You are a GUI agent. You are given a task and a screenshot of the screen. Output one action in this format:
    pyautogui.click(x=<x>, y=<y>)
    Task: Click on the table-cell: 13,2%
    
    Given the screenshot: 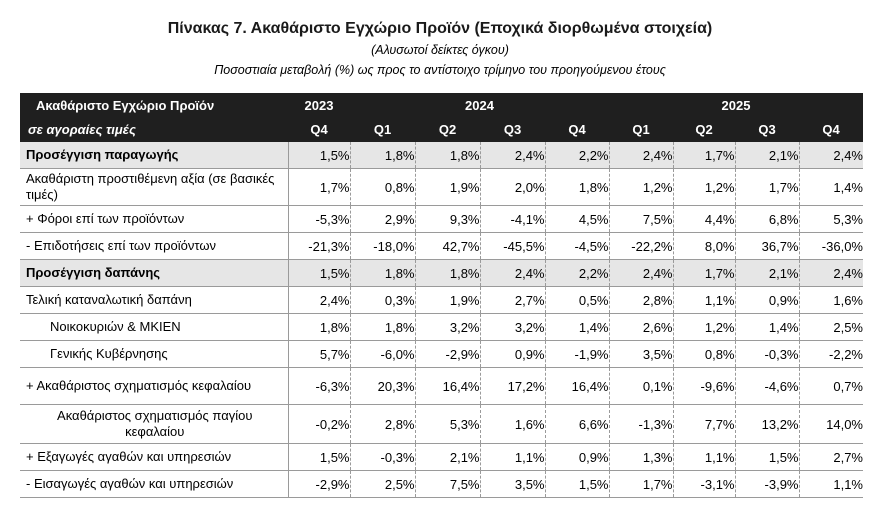 What is the action you would take?
    pyautogui.click(x=767, y=424)
    